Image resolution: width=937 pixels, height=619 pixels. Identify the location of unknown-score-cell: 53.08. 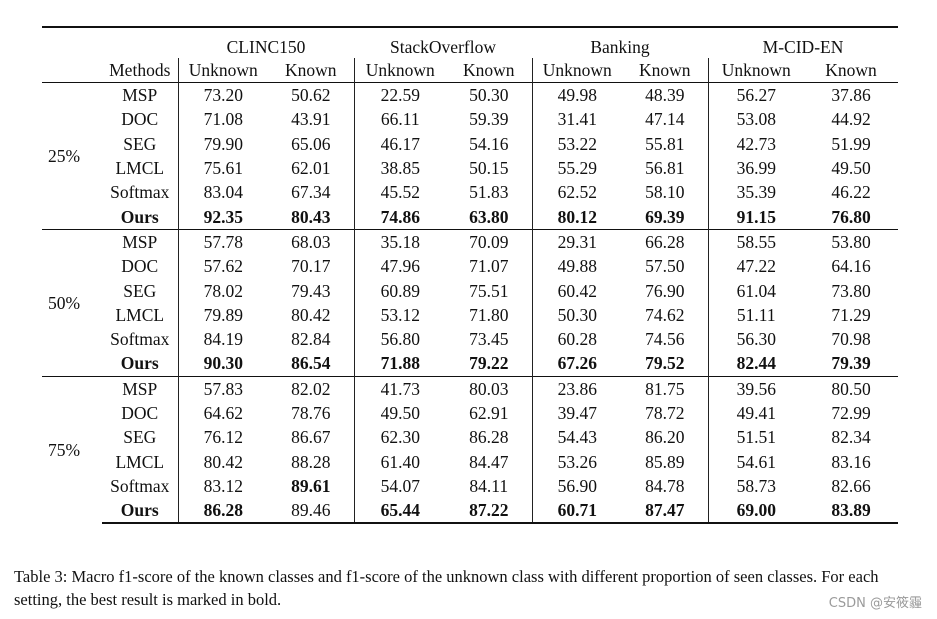
(756, 119).